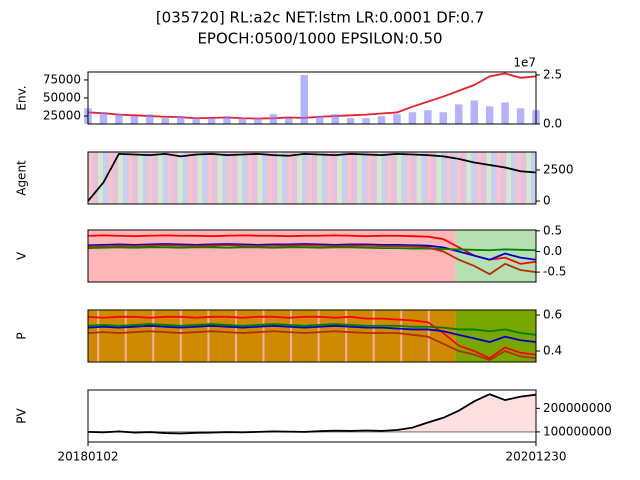 This screenshot has width=640, height=480. I want to click on y-tick-label: 0.6, so click(552, 315).